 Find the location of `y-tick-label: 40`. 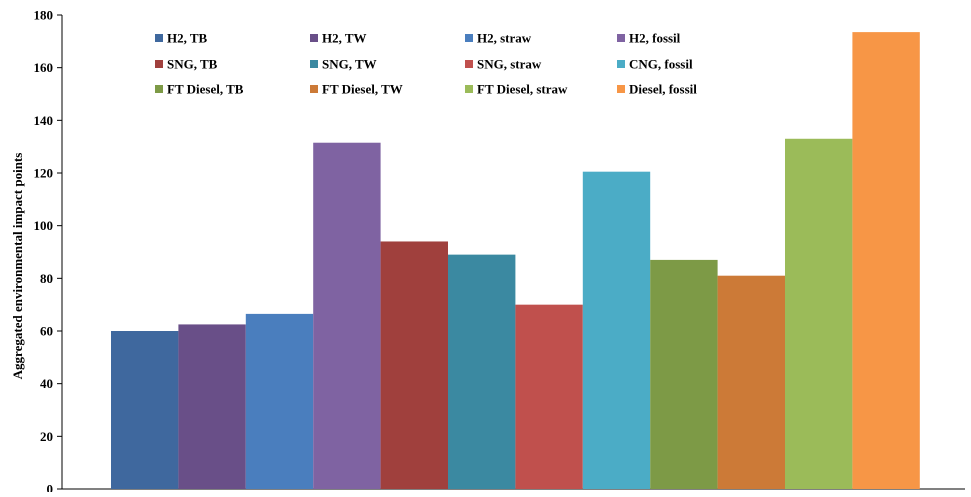

y-tick-label: 40 is located at coordinates (46, 383).